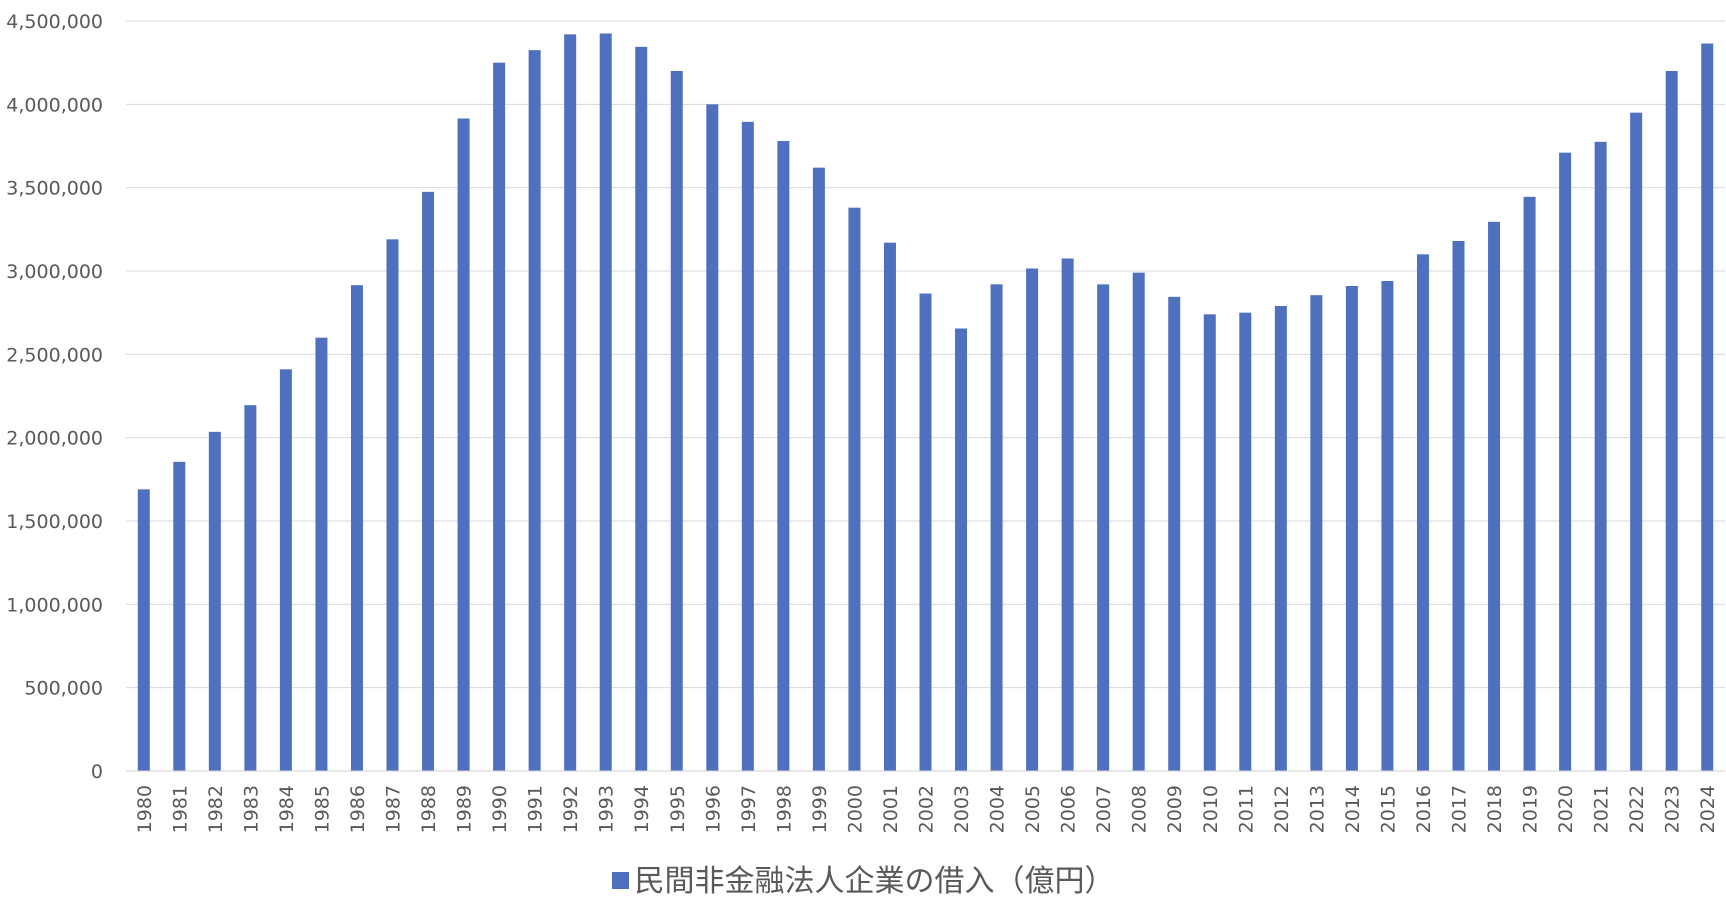 This screenshot has height=906, width=1726. What do you see at coordinates (358, 809) in the screenshot?
I see `x-tick-label: 1986` at bounding box center [358, 809].